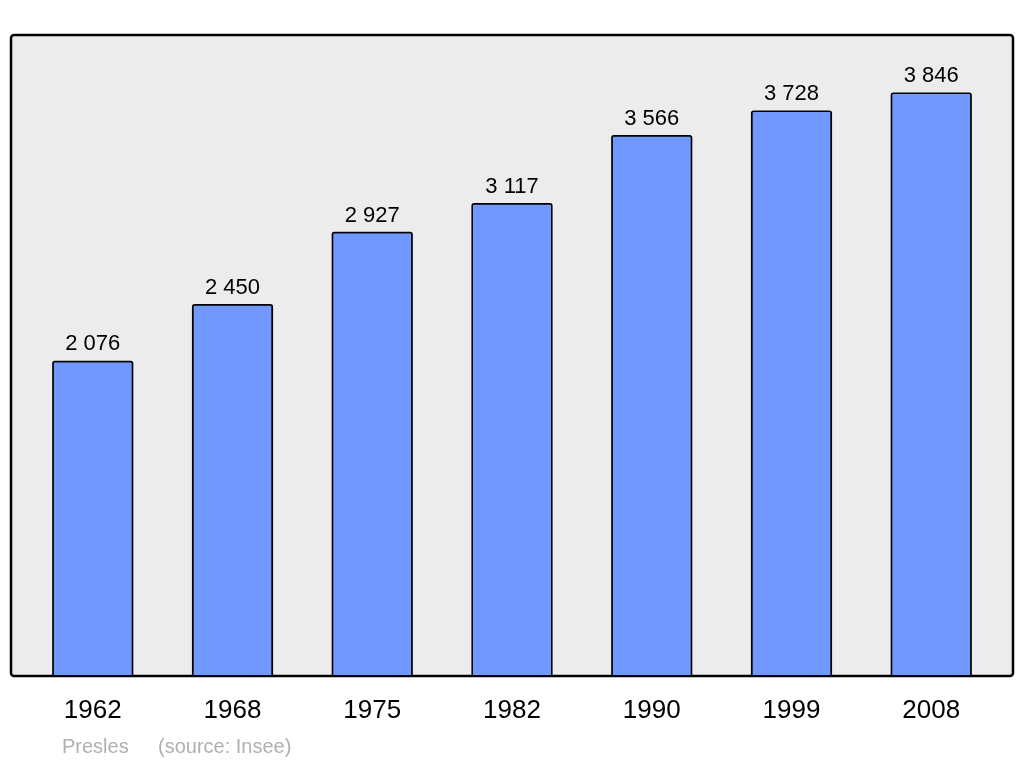 The image size is (1024, 765). What do you see at coordinates (92, 708) in the screenshot?
I see `x-tick-label: 1962` at bounding box center [92, 708].